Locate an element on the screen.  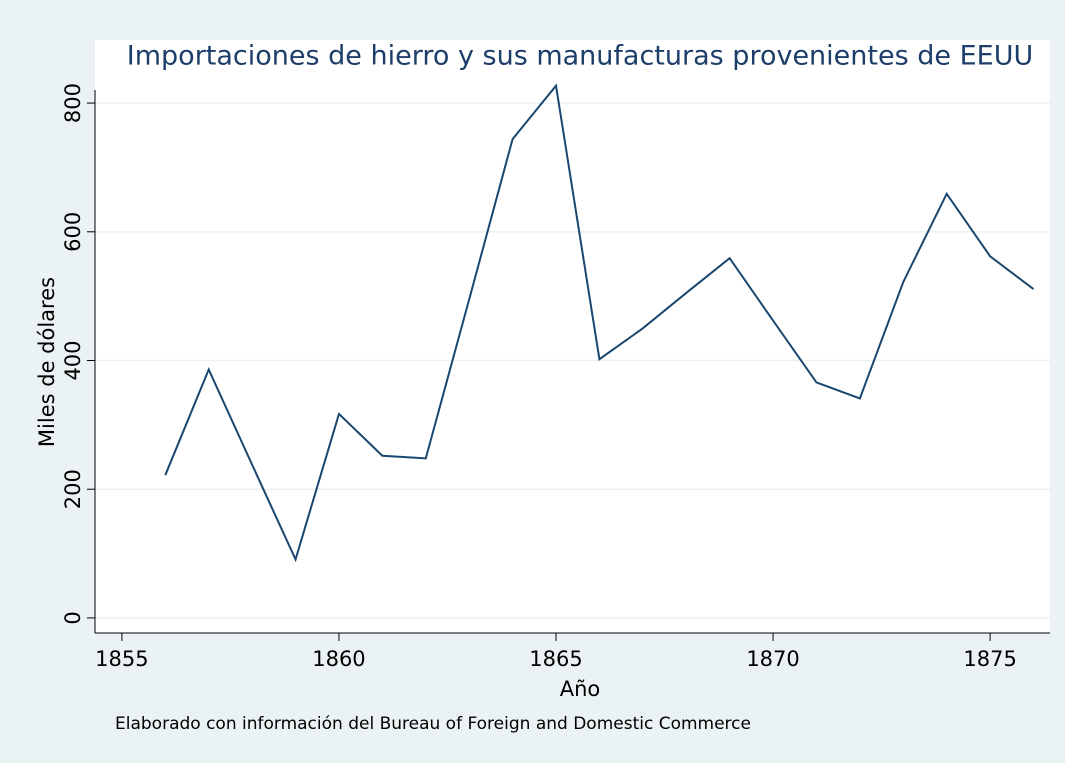
y-axis-label: Miles de dólares is located at coordinates (47, 362).